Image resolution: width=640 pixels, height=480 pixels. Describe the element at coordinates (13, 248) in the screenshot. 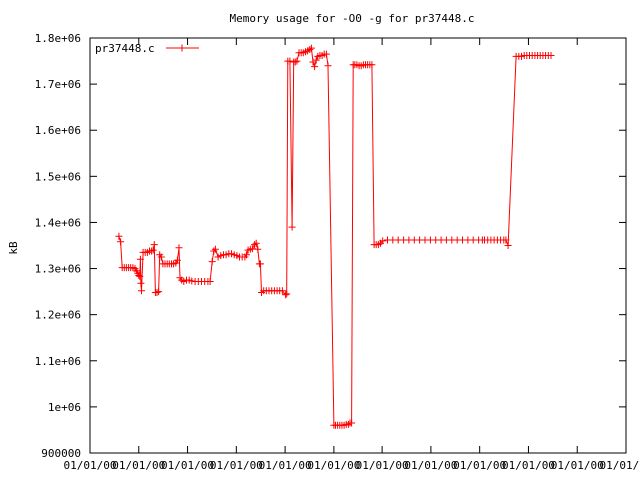

I see `y-axis-label: kB` at that location.